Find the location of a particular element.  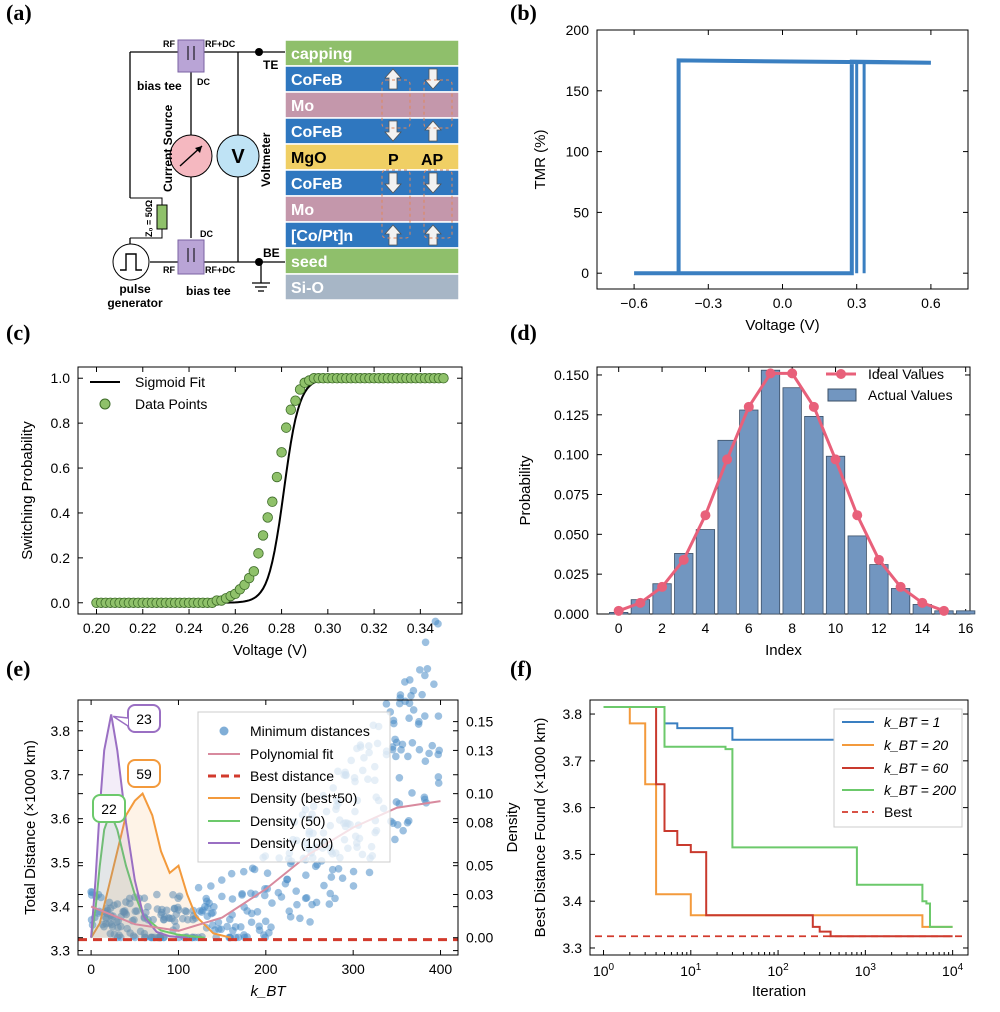

impedance-label: Z₀ = 50Ω is located at coordinates (149, 218).